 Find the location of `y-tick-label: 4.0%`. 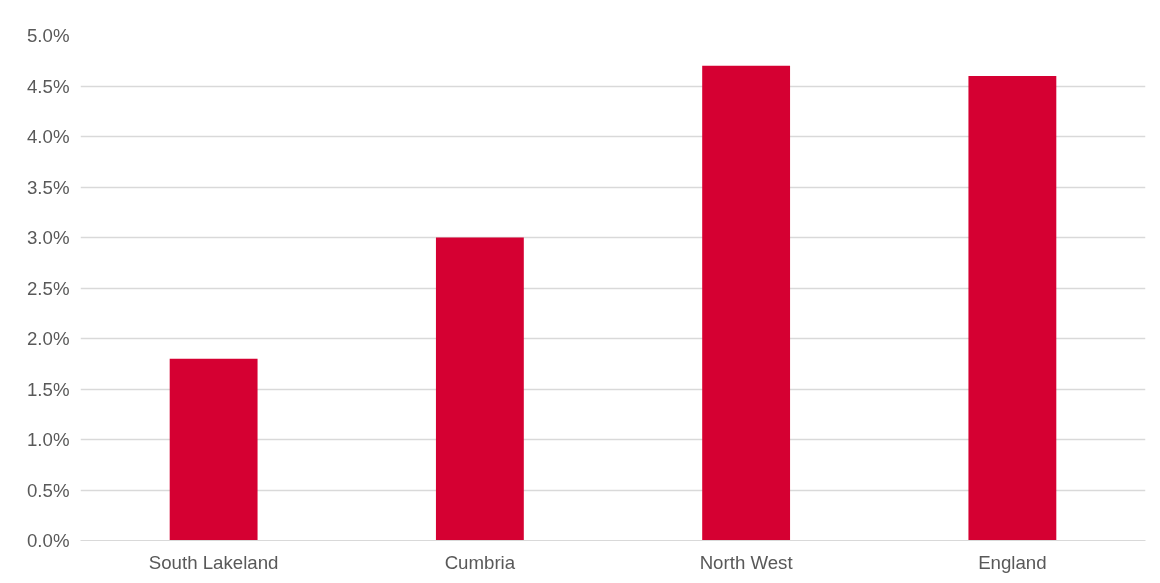

y-tick-label: 4.0% is located at coordinates (48, 136).